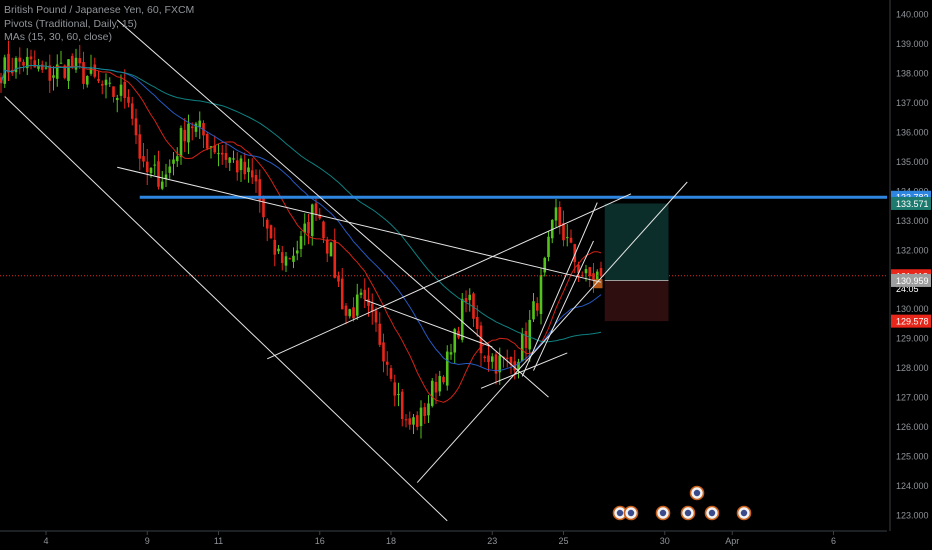  Describe the element at coordinates (71, 23) in the screenshot. I see `legend-pivots: Pivots (Traditional, Daily, 15)` at that location.